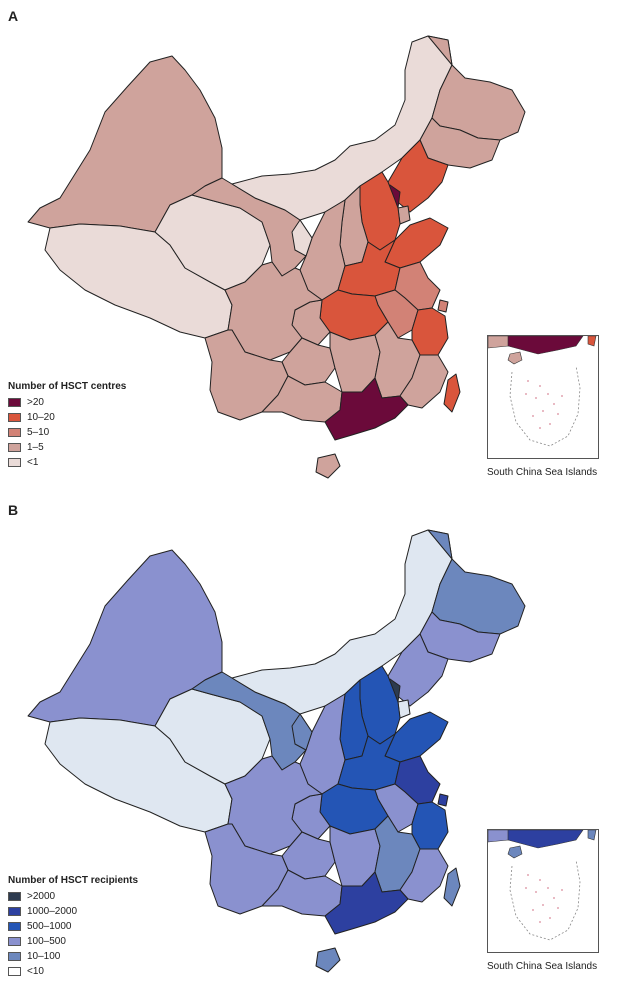 The image size is (617, 989). I want to click on panel-label: A, so click(13, 16).